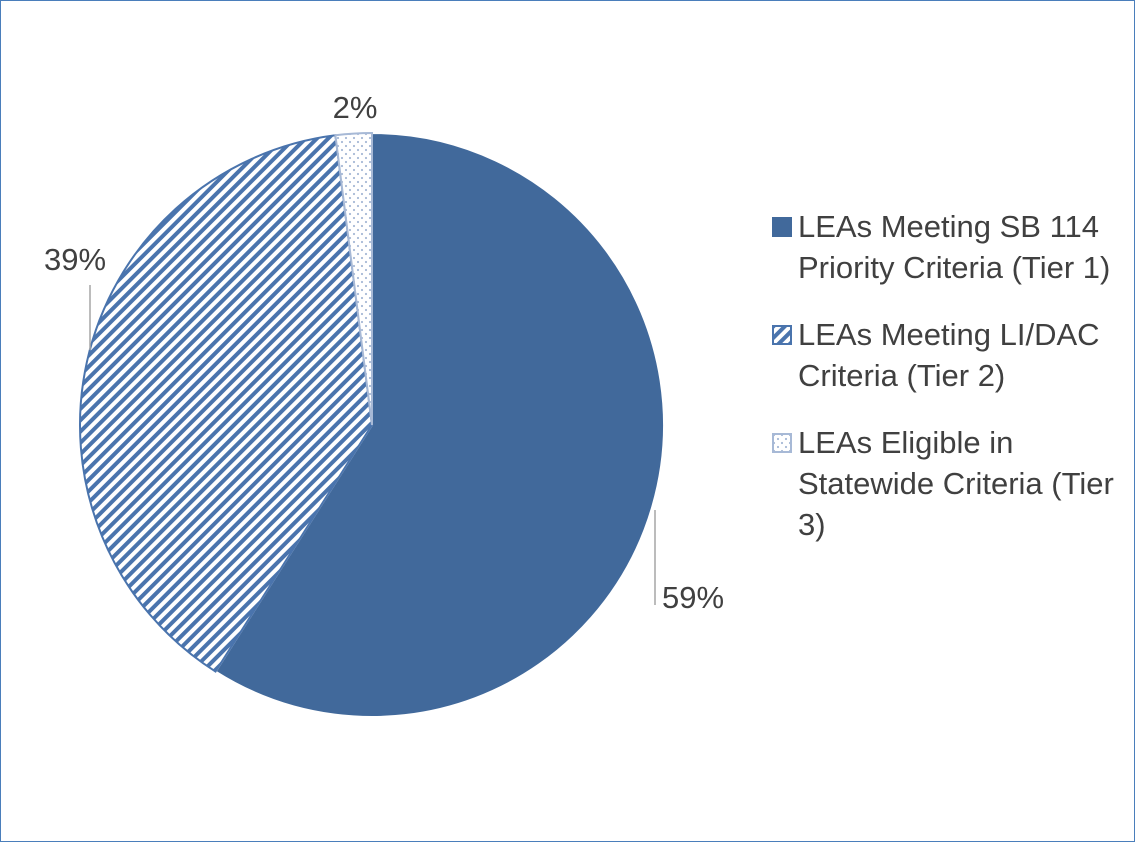 The image size is (1135, 842). What do you see at coordinates (355, 107) in the screenshot?
I see `data-label: 2%` at bounding box center [355, 107].